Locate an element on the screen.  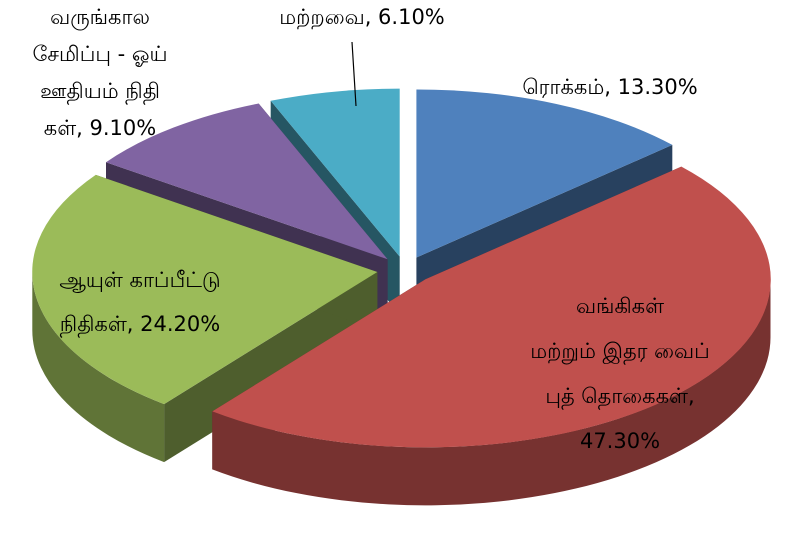
data-label: வருங்கால is located at coordinates (100, 17).